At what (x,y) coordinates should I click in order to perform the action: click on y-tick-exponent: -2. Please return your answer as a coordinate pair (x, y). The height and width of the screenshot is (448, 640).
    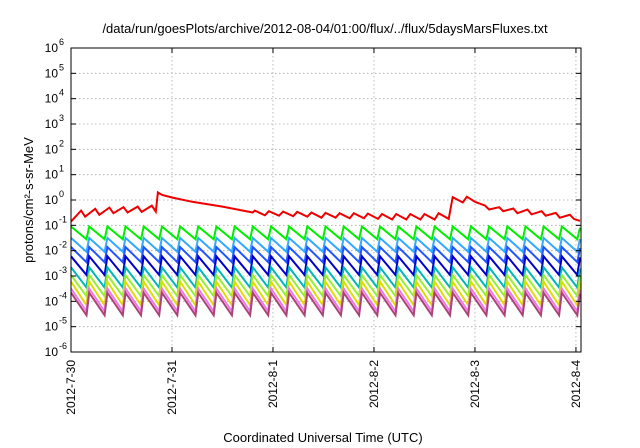
    Looking at the image, I should click on (63, 245).